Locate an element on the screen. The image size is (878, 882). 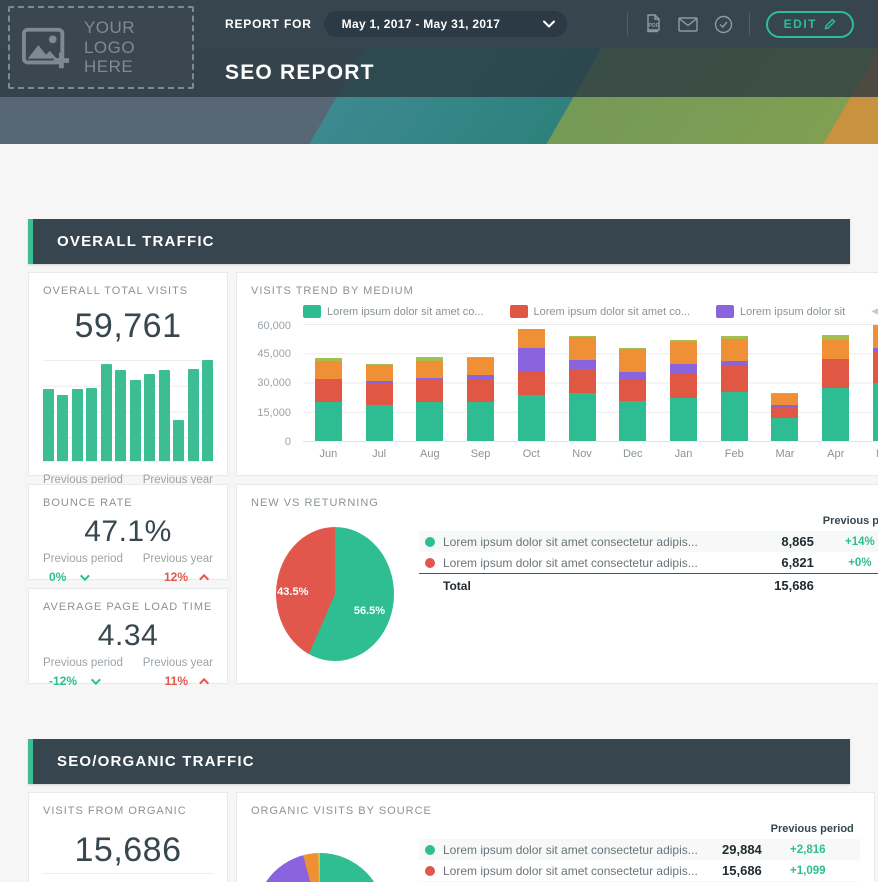
change-value: 11% is located at coordinates (176, 681).